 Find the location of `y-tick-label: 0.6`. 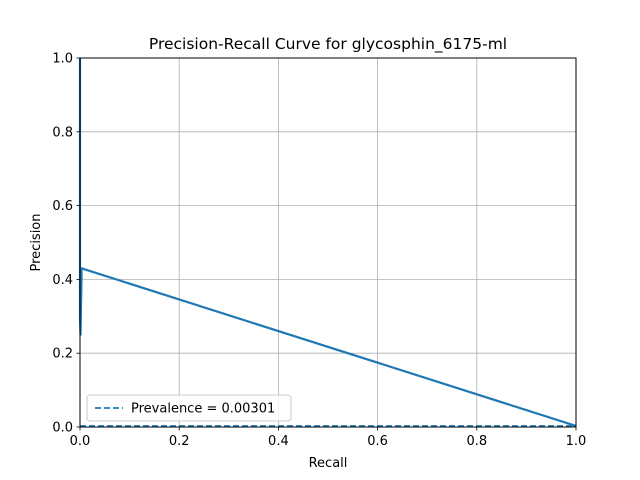

y-tick-label: 0.6 is located at coordinates (62, 206).